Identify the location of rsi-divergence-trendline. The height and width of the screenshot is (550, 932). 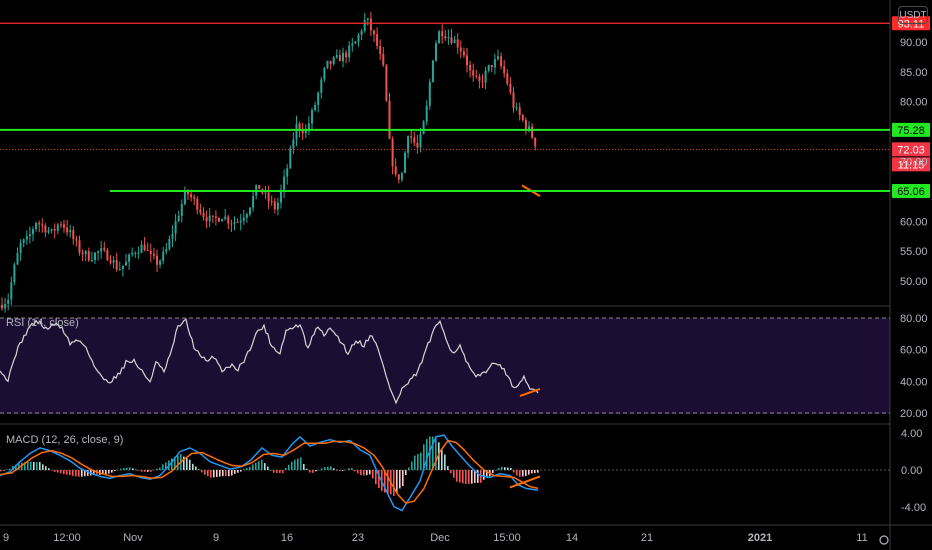
(530, 392).